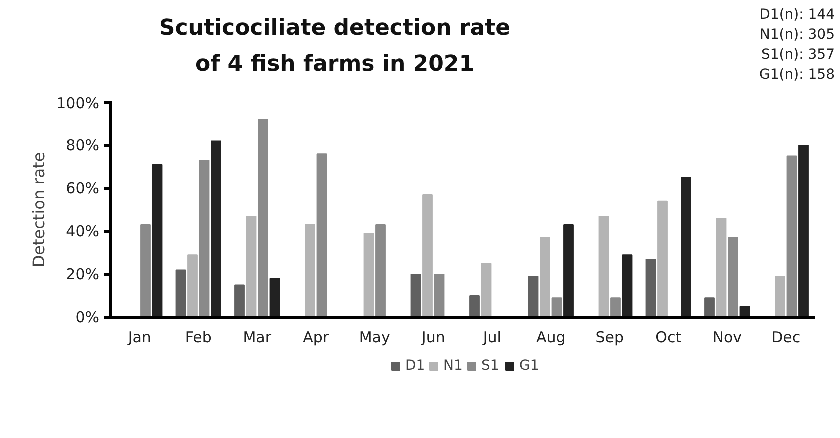 This screenshot has width=840, height=438. What do you see at coordinates (198, 337) in the screenshot?
I see `x-tick-label: Feb` at bounding box center [198, 337].